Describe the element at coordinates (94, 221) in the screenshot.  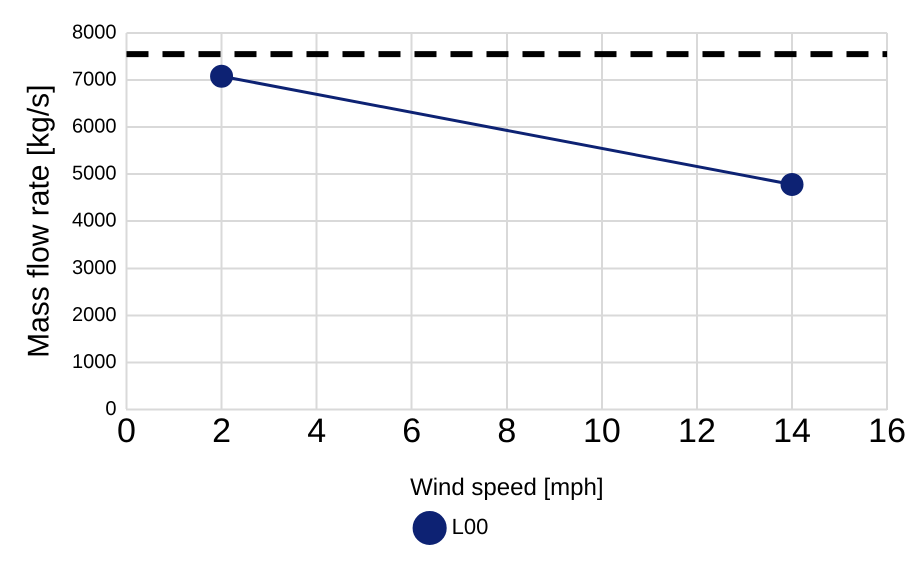
I see `y-tick-label: 4000` at that location.